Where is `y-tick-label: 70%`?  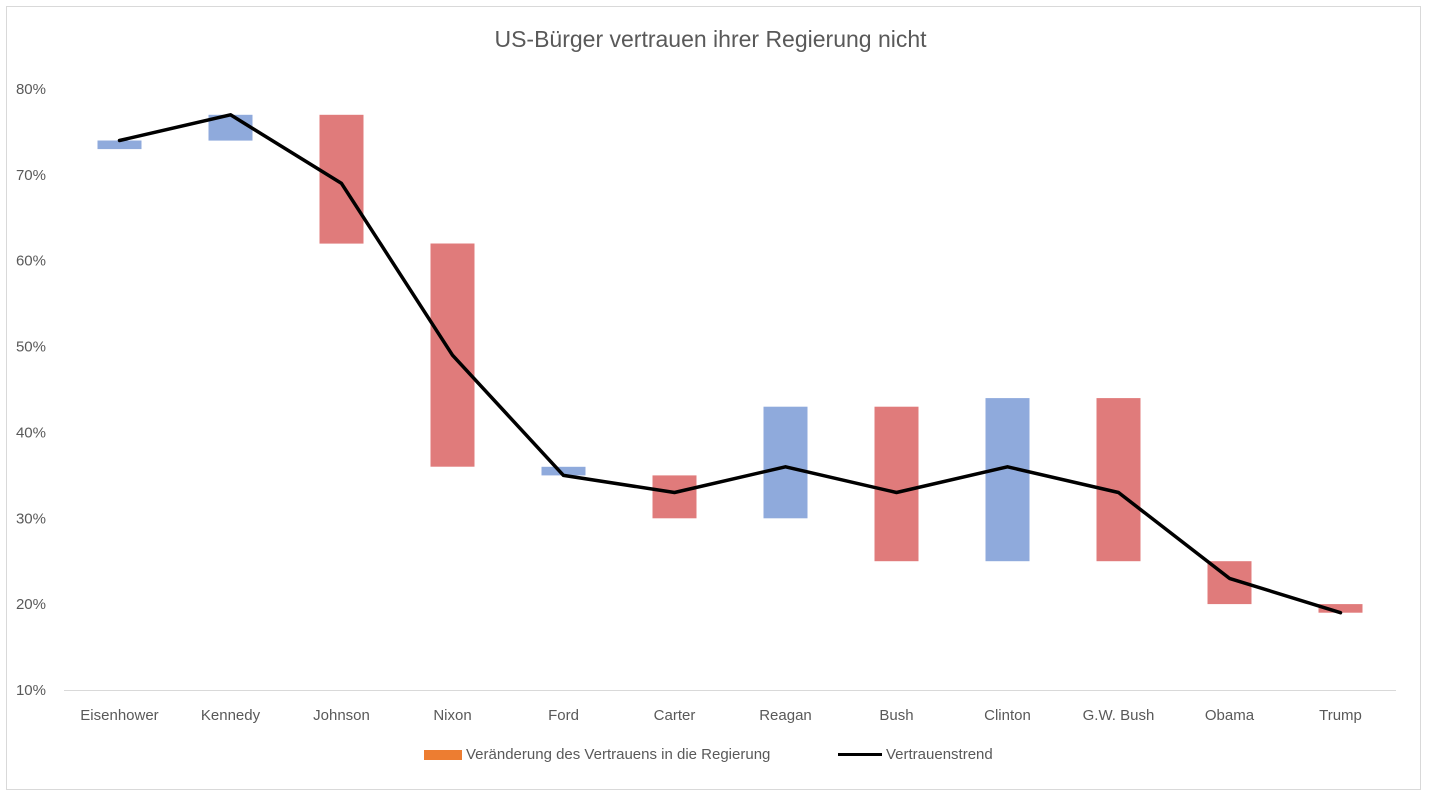 y-tick-label: 70% is located at coordinates (31, 175).